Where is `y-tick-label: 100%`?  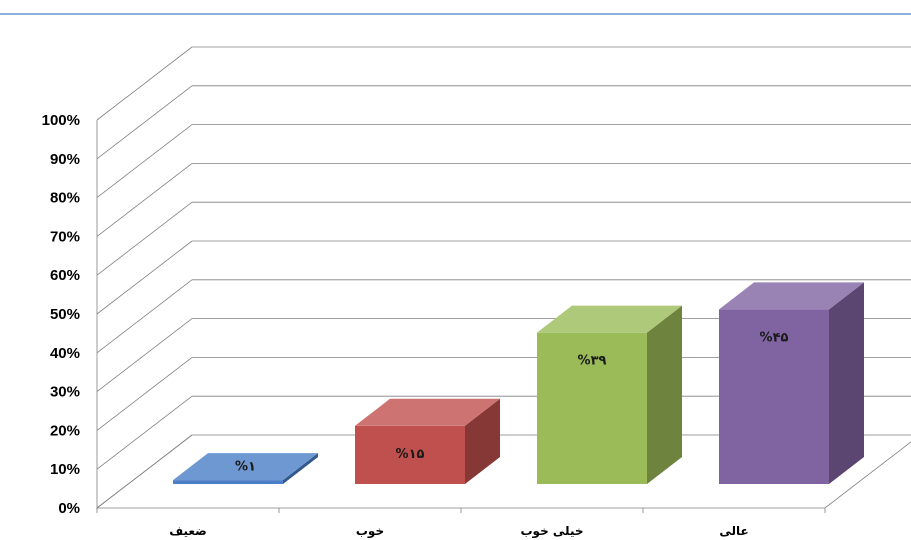
y-tick-label: 100% is located at coordinates (61, 120).